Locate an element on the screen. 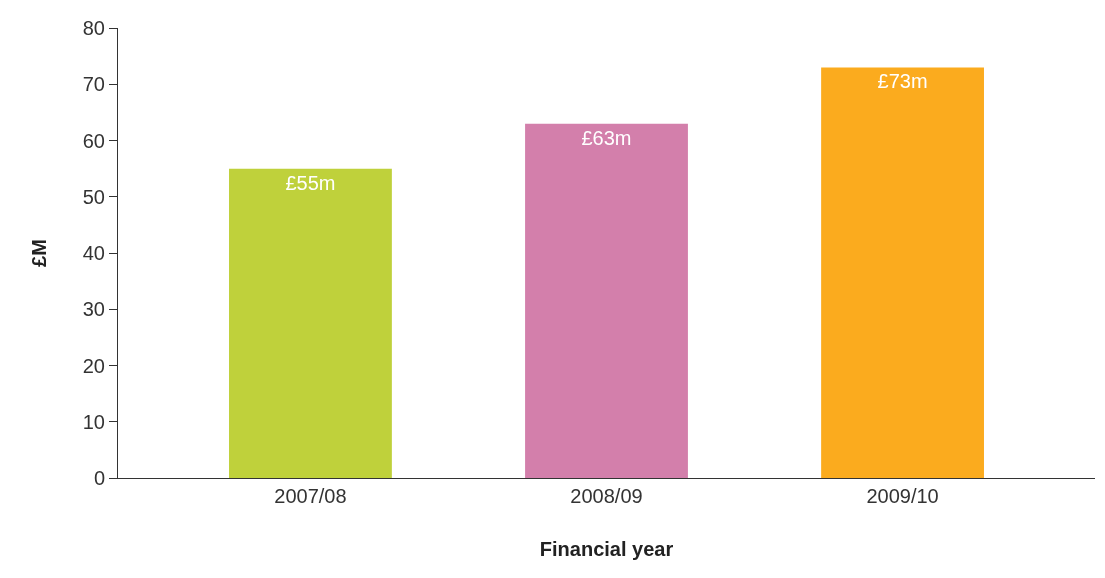 This screenshot has height=578, width=1105. x-tick-label: 2009/10 is located at coordinates (902, 496).